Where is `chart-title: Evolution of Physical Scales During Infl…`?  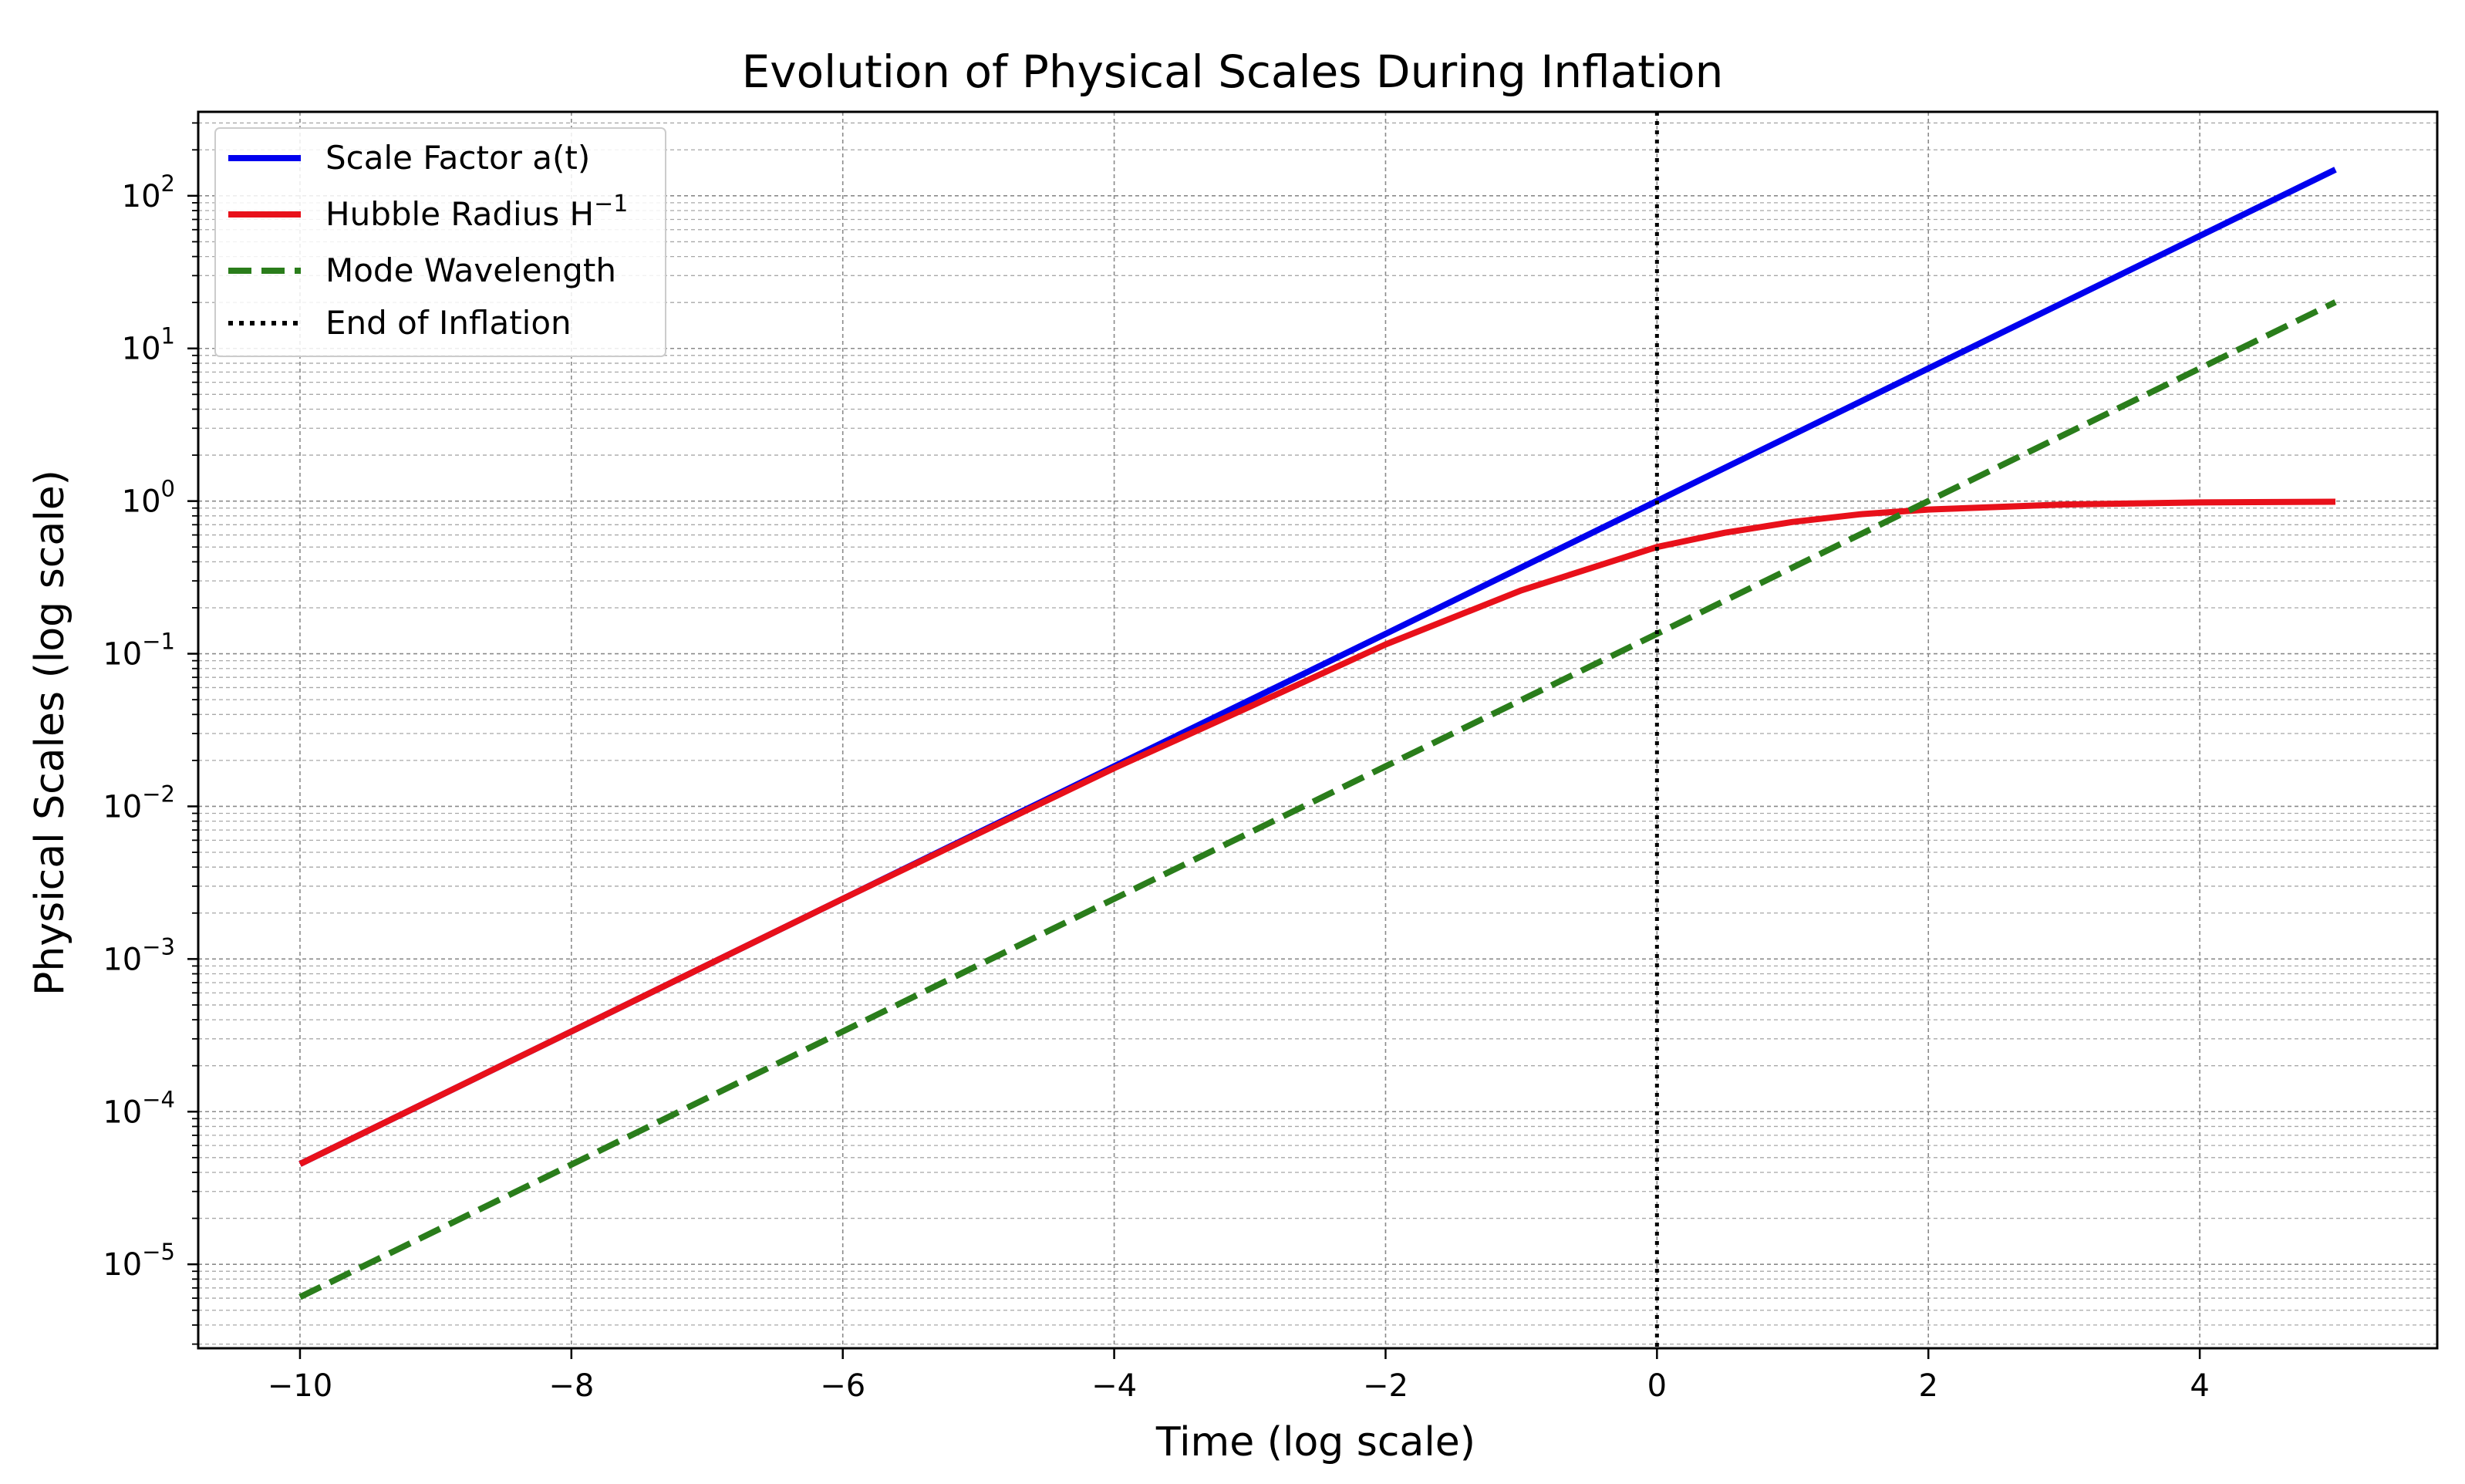 chart-title: Evolution of Physical Scales During Infl… is located at coordinates (1233, 72).